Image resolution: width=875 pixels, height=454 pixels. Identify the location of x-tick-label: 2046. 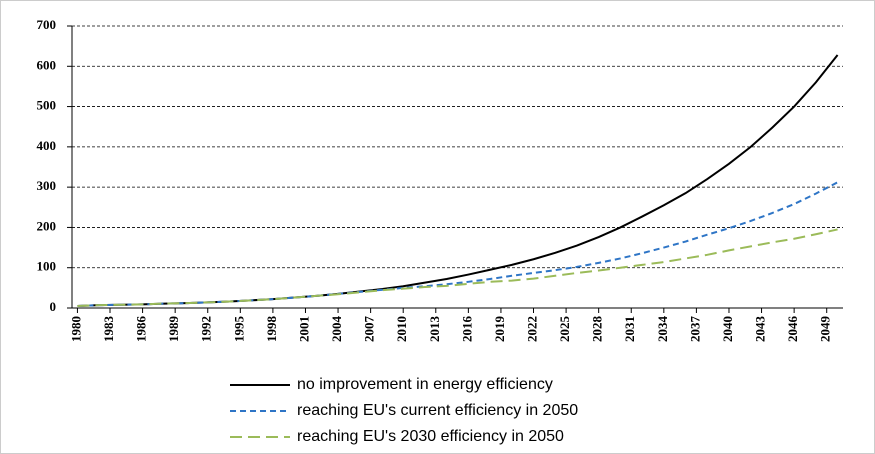
(792, 329).